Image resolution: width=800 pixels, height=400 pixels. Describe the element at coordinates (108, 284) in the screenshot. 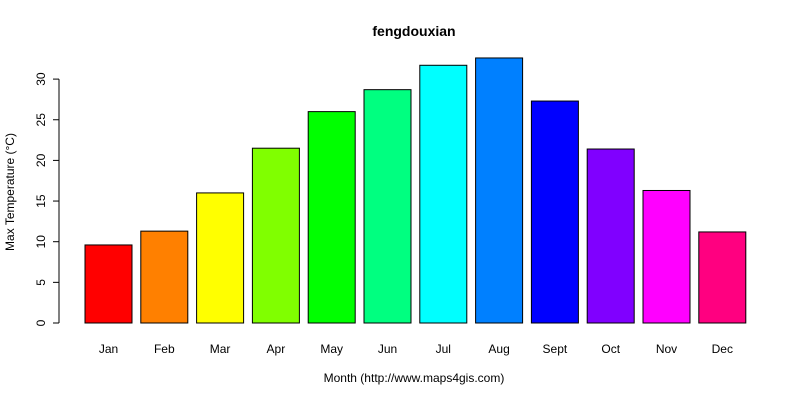

I see `bar-jan` at that location.